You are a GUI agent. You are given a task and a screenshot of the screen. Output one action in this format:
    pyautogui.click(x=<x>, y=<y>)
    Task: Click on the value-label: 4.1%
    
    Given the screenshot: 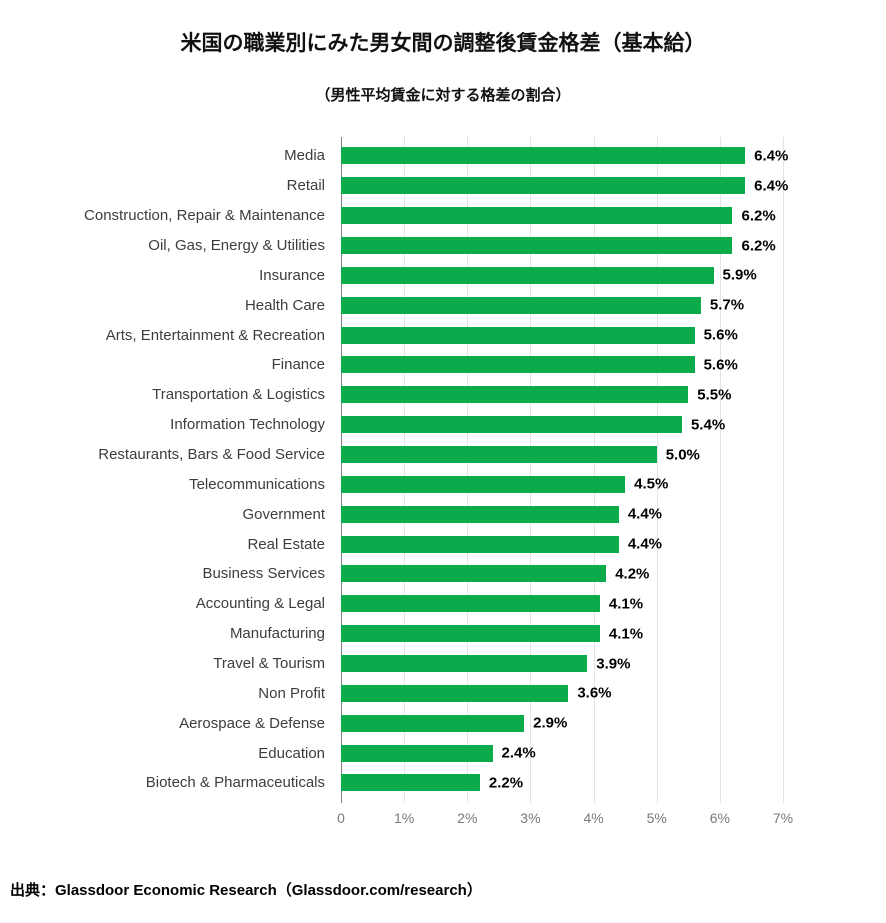 What is the action you would take?
    pyautogui.click(x=626, y=634)
    